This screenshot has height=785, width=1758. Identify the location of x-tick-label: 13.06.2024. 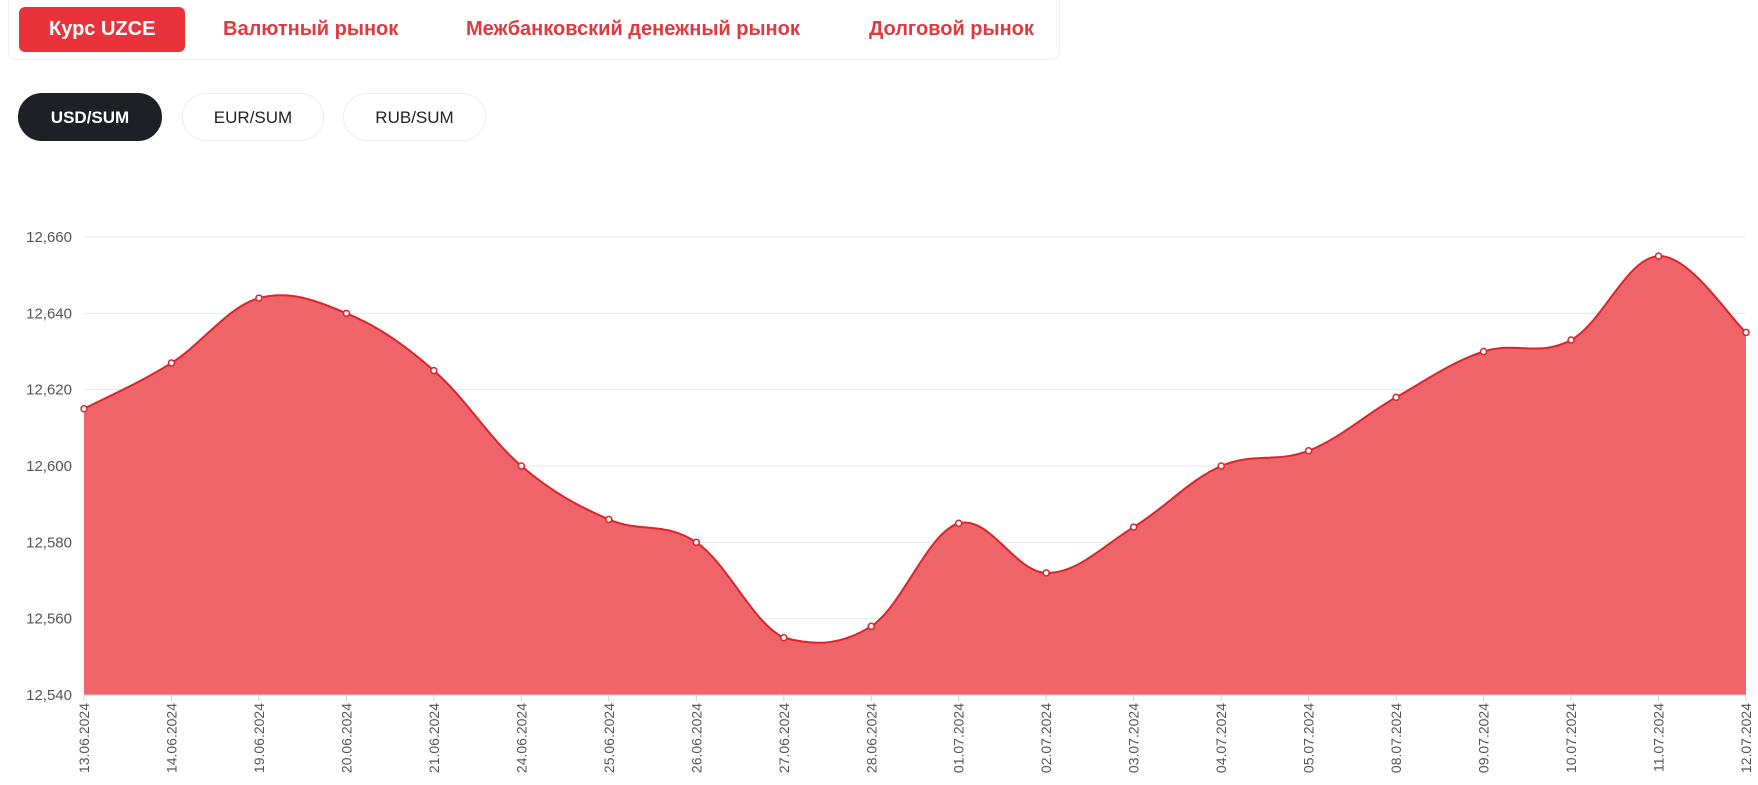
(84, 738).